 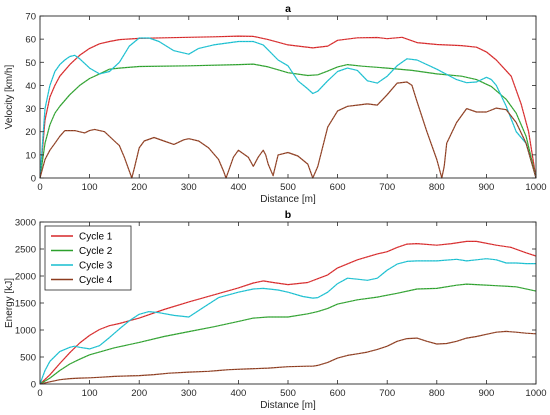 What do you see at coordinates (30, 155) in the screenshot?
I see `y-tick-label: 10` at bounding box center [30, 155].